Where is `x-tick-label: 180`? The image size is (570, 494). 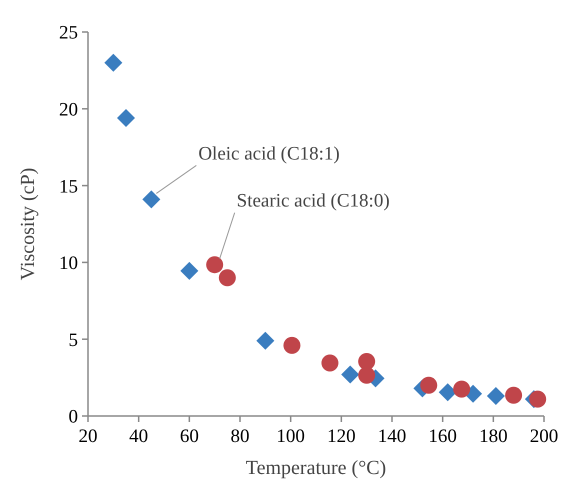
x-tick-label: 180 is located at coordinates (493, 436).